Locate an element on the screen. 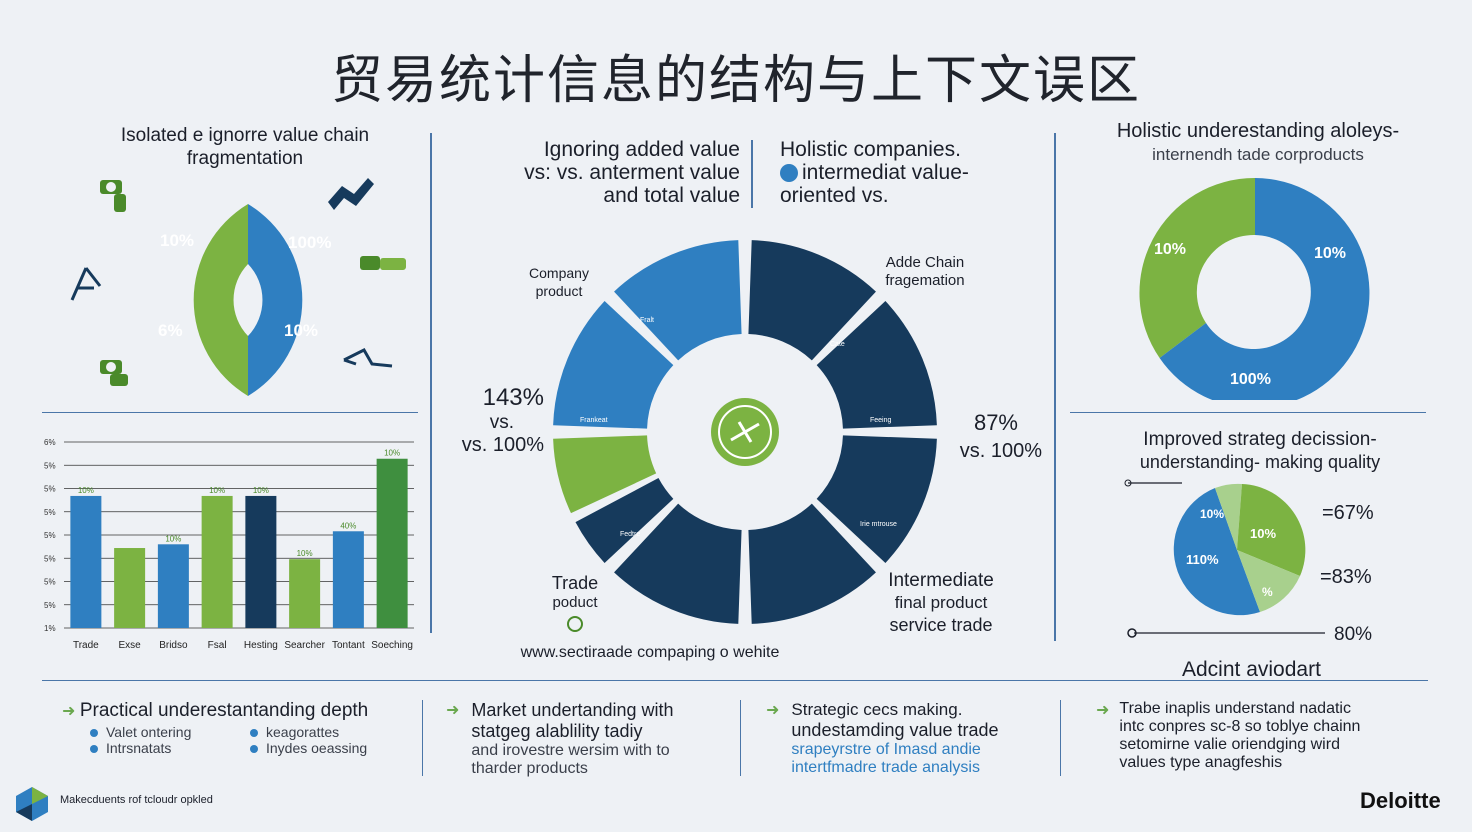  center-header-right-line-1: Holistic companies. is located at coordinates (870, 149).